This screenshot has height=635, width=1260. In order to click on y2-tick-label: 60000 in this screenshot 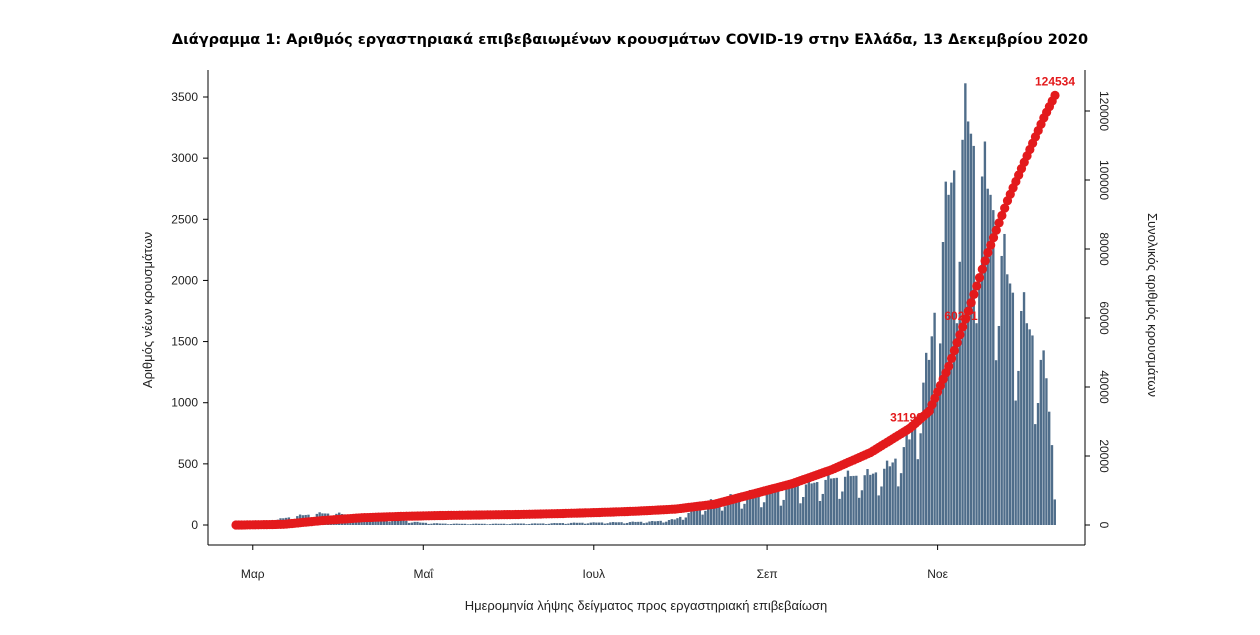, I will do `click(1104, 318)`.